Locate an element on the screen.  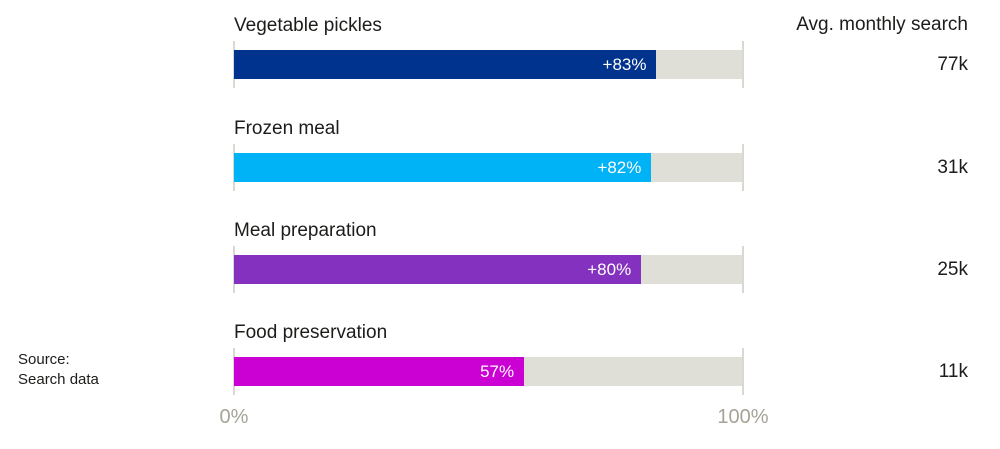
bar: 57% is located at coordinates (379, 371).